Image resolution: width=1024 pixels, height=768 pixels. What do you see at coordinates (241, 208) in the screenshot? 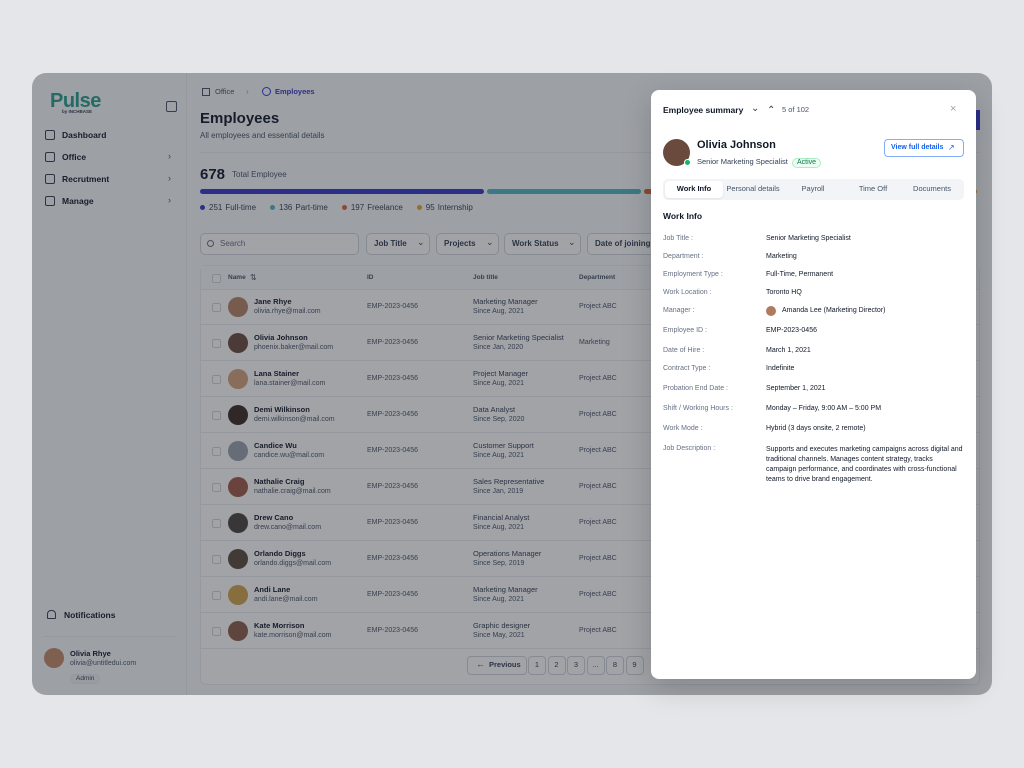
I see `legend-name: Full-time` at bounding box center [241, 208].